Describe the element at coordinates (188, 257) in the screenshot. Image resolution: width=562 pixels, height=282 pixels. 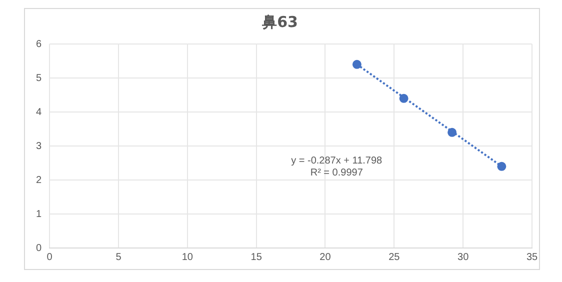
I see `x-tick-label: 10` at that location.